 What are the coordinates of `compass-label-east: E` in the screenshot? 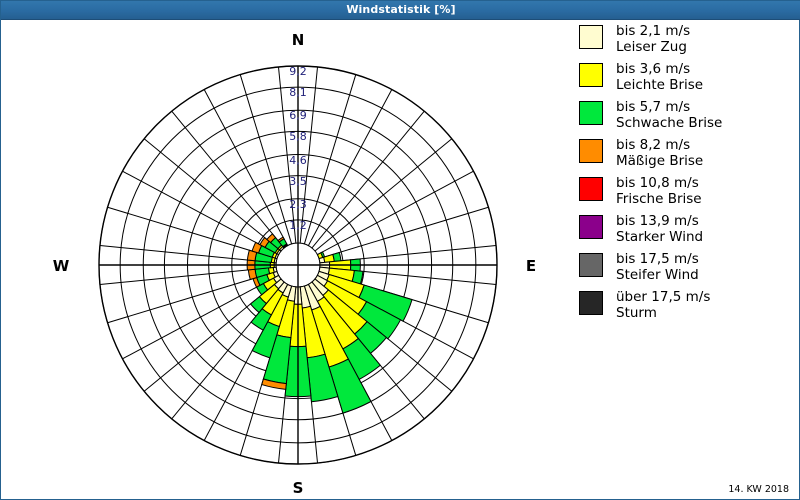 It's located at (531, 266).